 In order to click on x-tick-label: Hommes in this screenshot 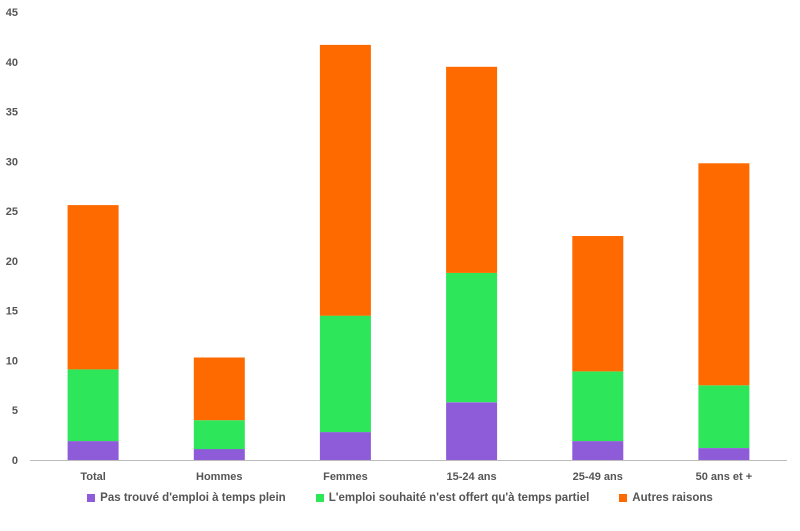, I will do `click(219, 477)`.